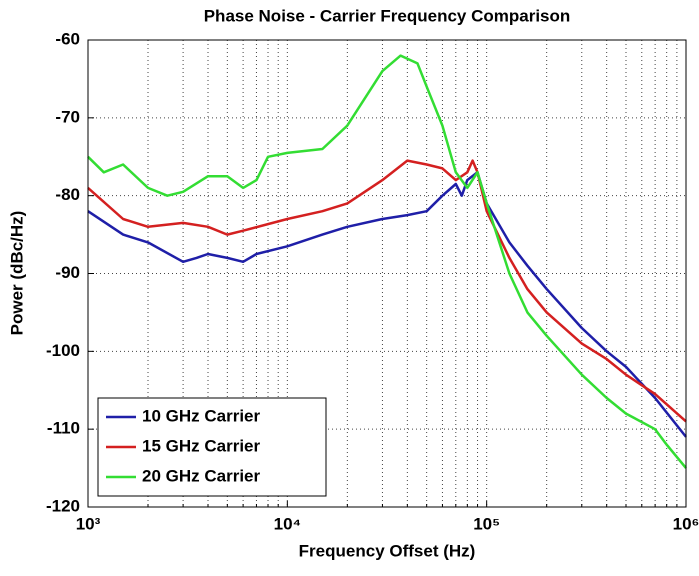  Describe the element at coordinates (686, 523) in the screenshot. I see `x-tick-label: 10⁶` at that location.